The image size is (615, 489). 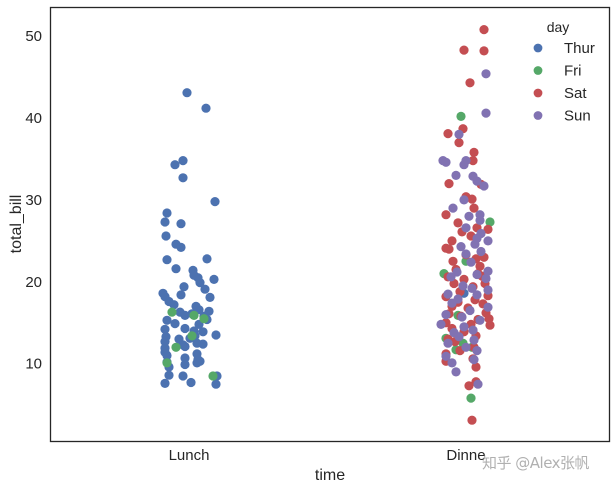 I want to click on y-axis-ticks: 10 20 30 40 50, so click(x=33, y=200).